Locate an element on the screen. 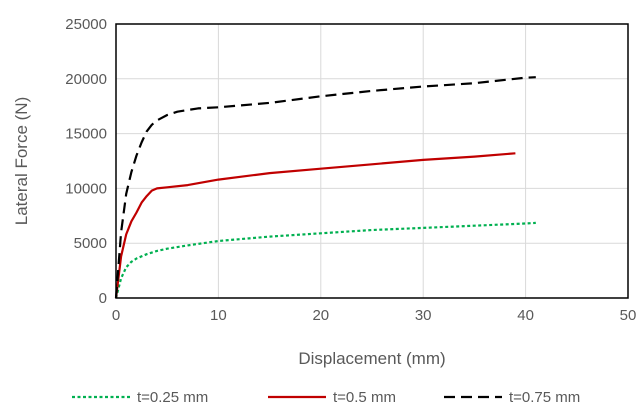 This screenshot has height=409, width=638. x-tick-label: 10 is located at coordinates (218, 315).